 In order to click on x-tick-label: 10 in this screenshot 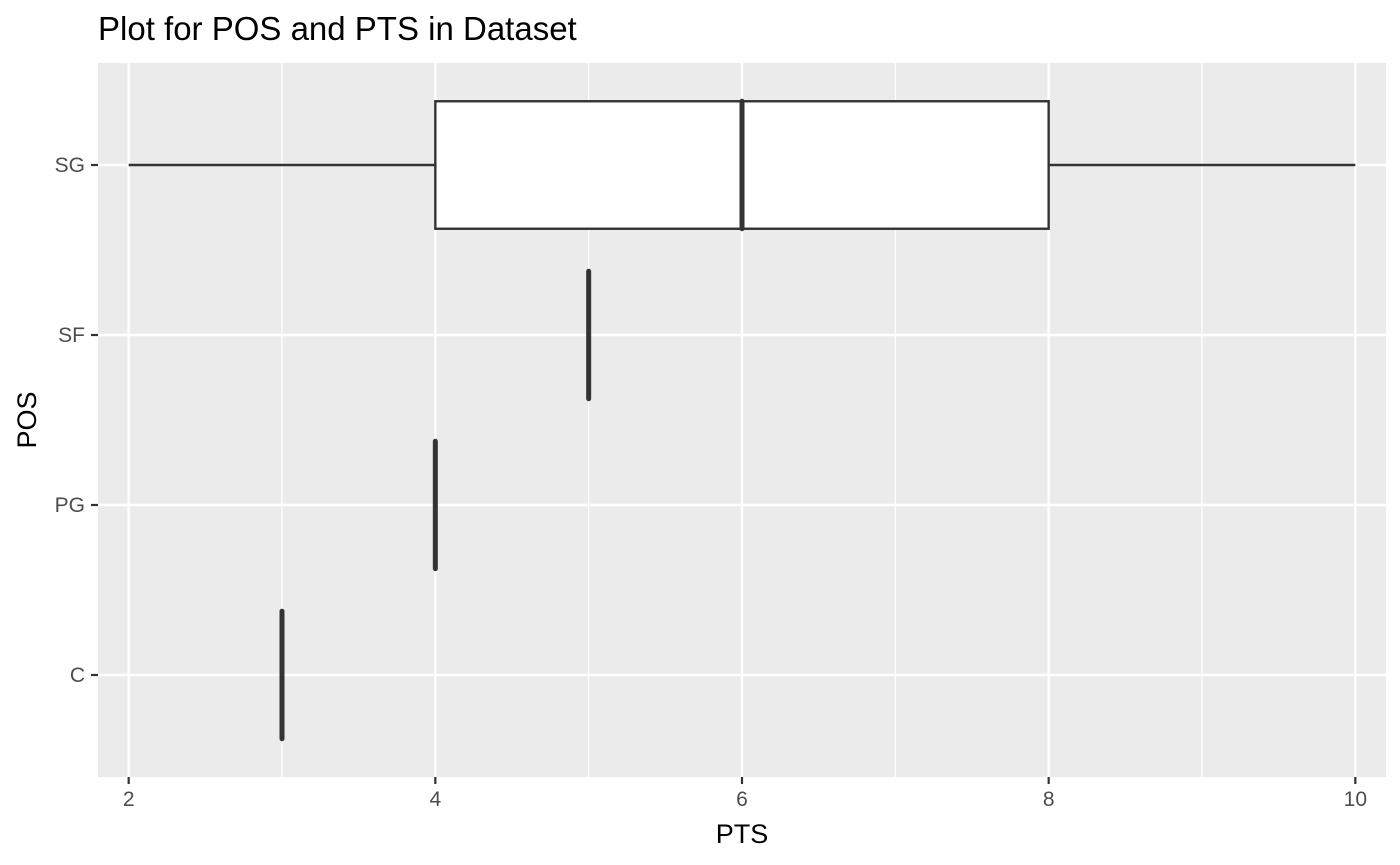, I will do `click(1355, 799)`.